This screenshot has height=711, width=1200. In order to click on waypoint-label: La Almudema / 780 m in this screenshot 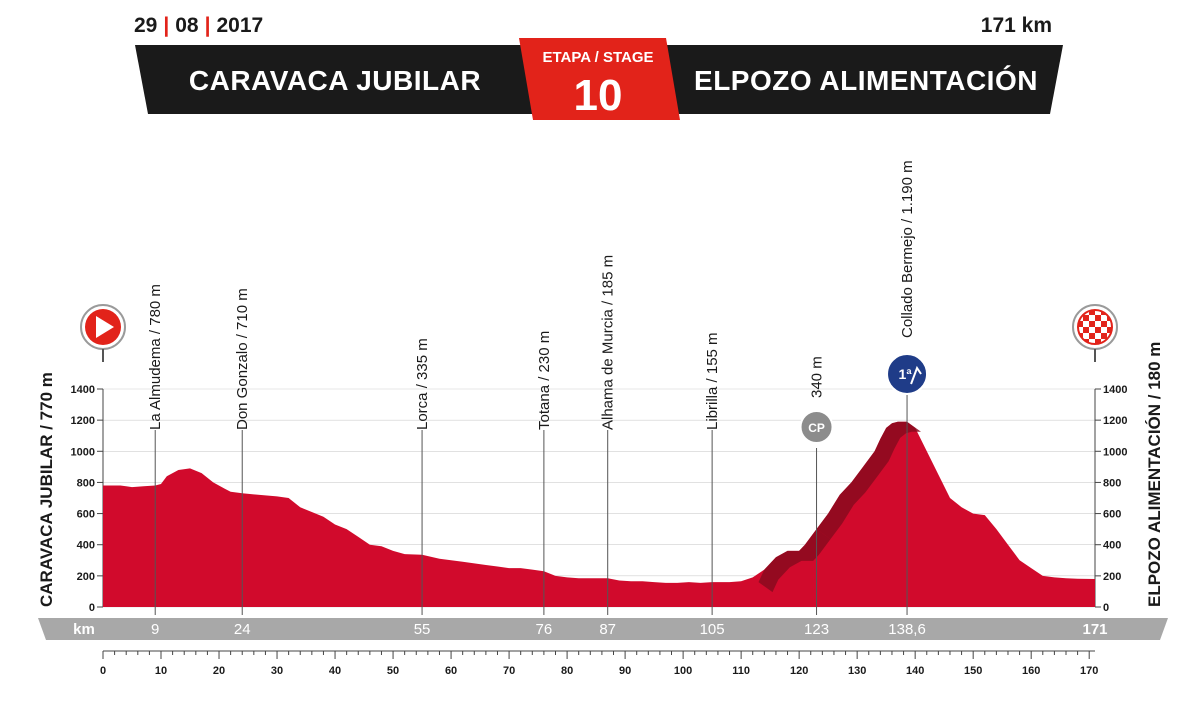, I will do `click(155, 357)`.